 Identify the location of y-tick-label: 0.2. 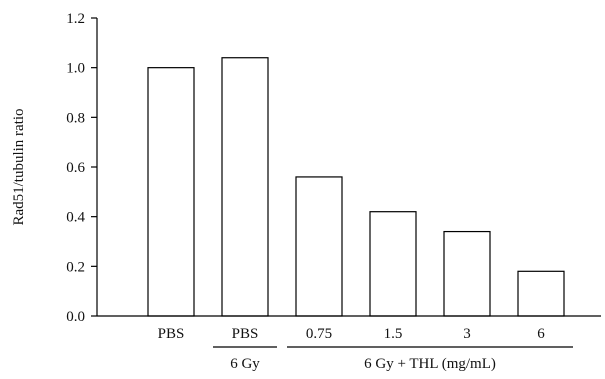
(75, 267).